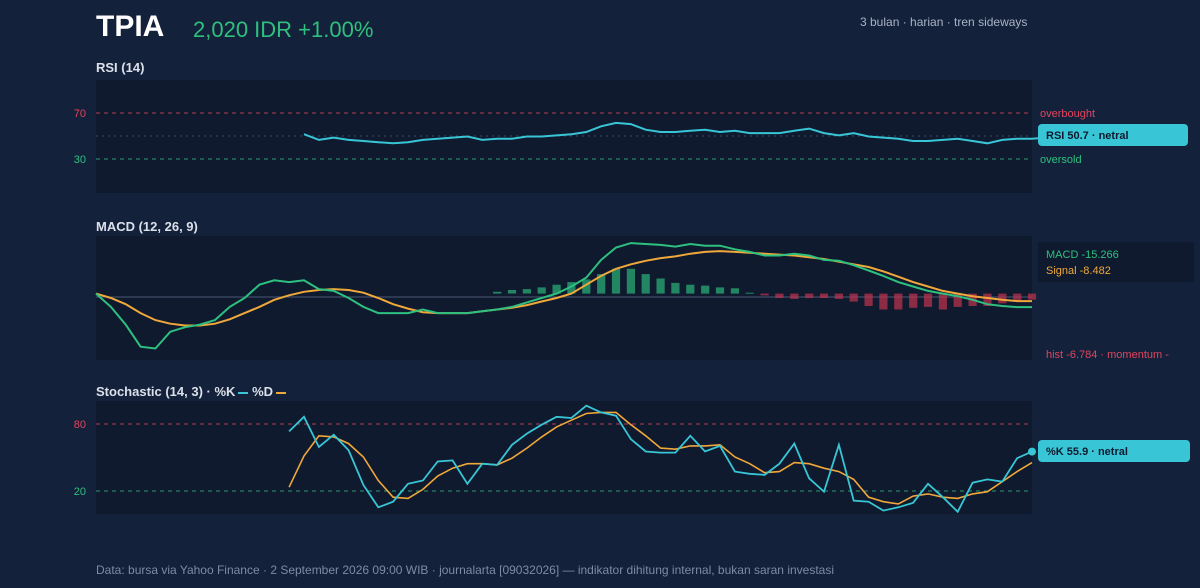 The height and width of the screenshot is (588, 1200). Describe the element at coordinates (1107, 355) in the screenshot. I see `hist-value-label: hist -6.784 · momentum -` at that location.